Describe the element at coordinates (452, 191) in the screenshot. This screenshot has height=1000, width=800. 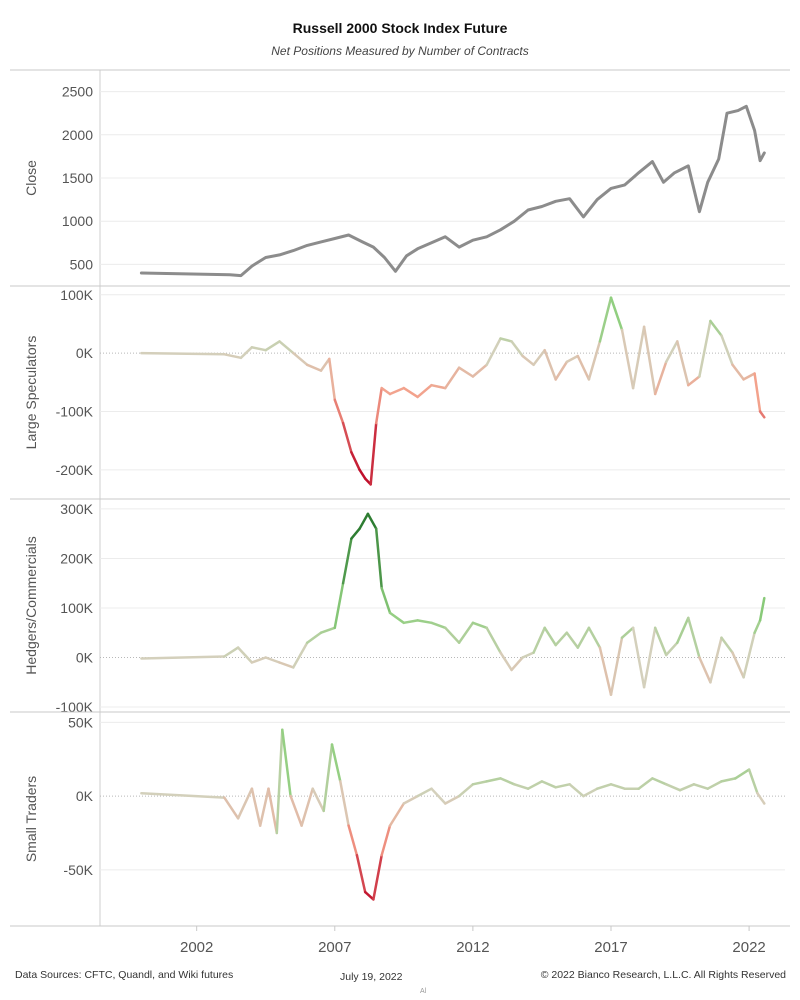
I see `series-line-close` at that location.